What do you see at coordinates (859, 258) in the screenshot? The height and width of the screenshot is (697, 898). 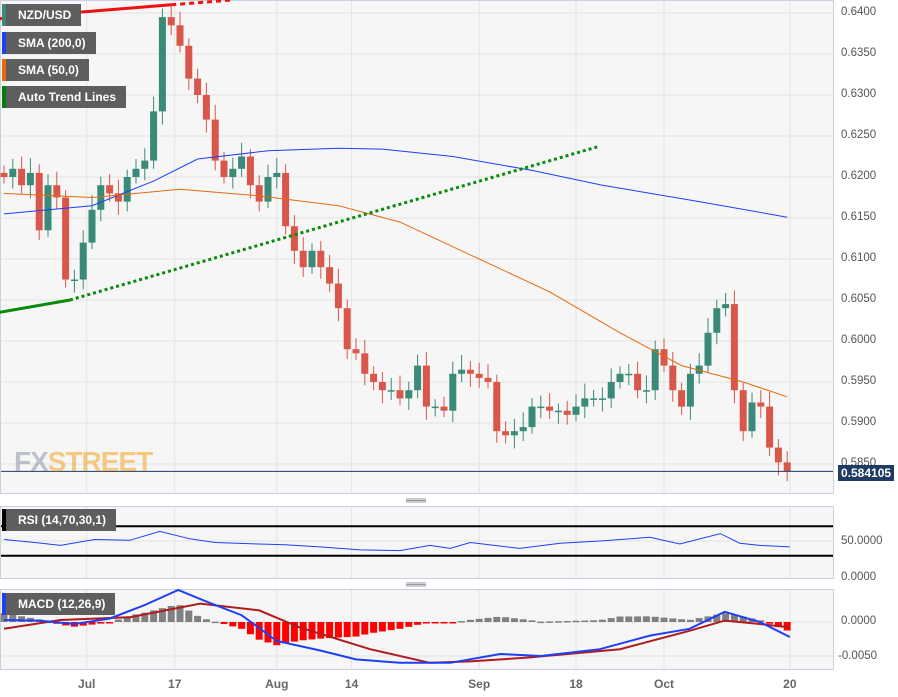 I see `price-axis-label: 0.6100` at bounding box center [859, 258].